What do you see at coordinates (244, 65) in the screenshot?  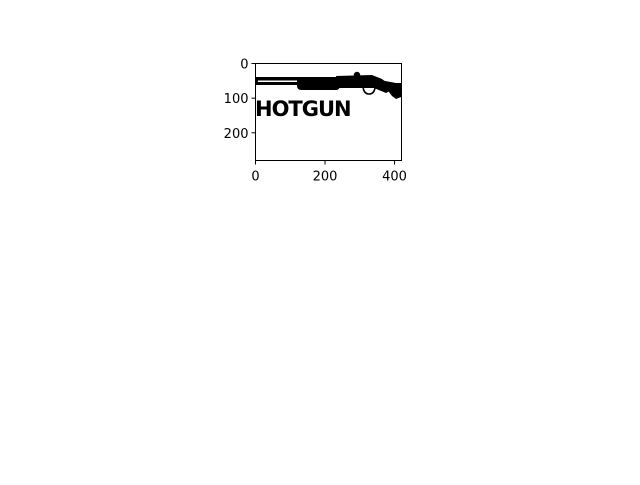 I see `y-tick-label: 0` at bounding box center [244, 65].